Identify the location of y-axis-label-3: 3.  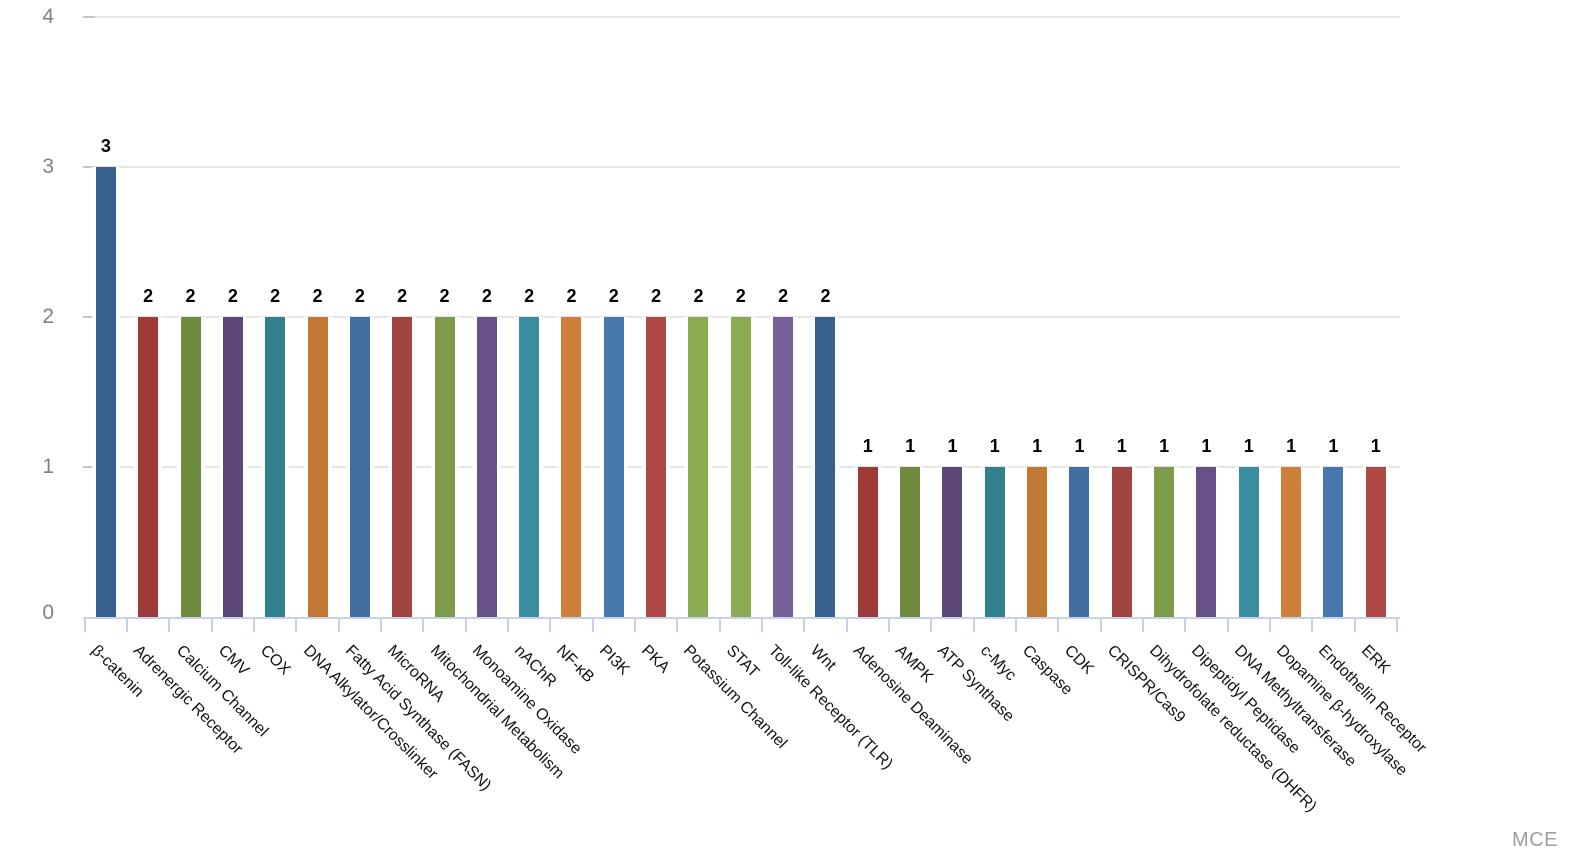
(48, 166).